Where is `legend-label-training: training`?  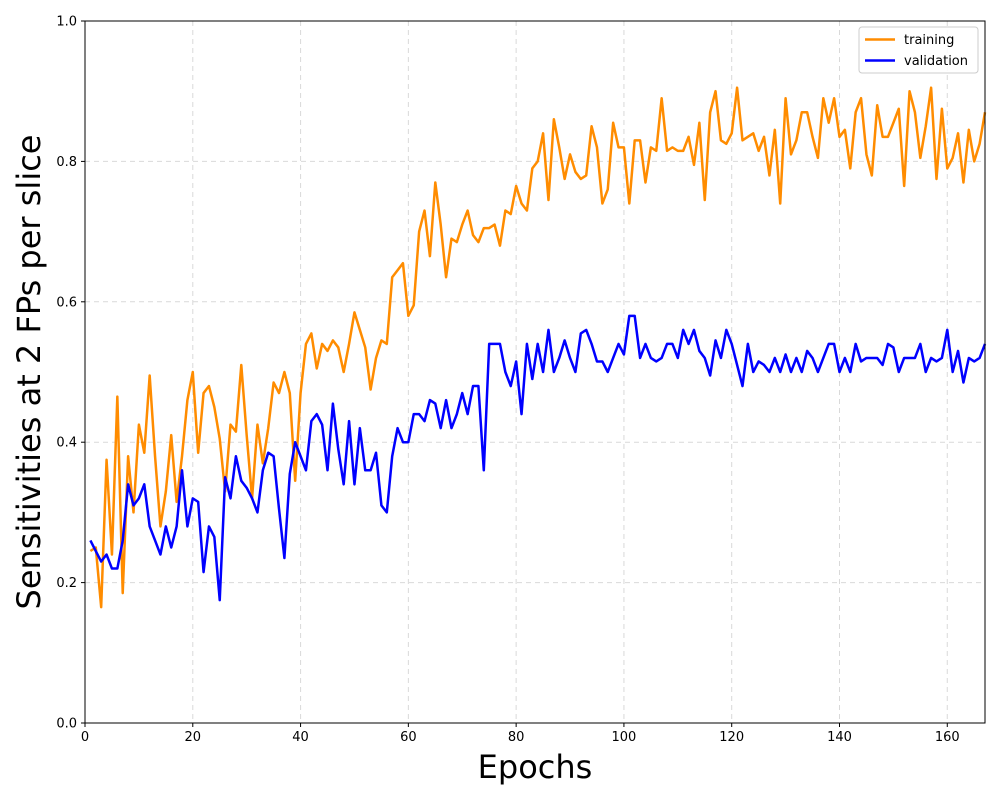
legend-label-training: training is located at coordinates (929, 40).